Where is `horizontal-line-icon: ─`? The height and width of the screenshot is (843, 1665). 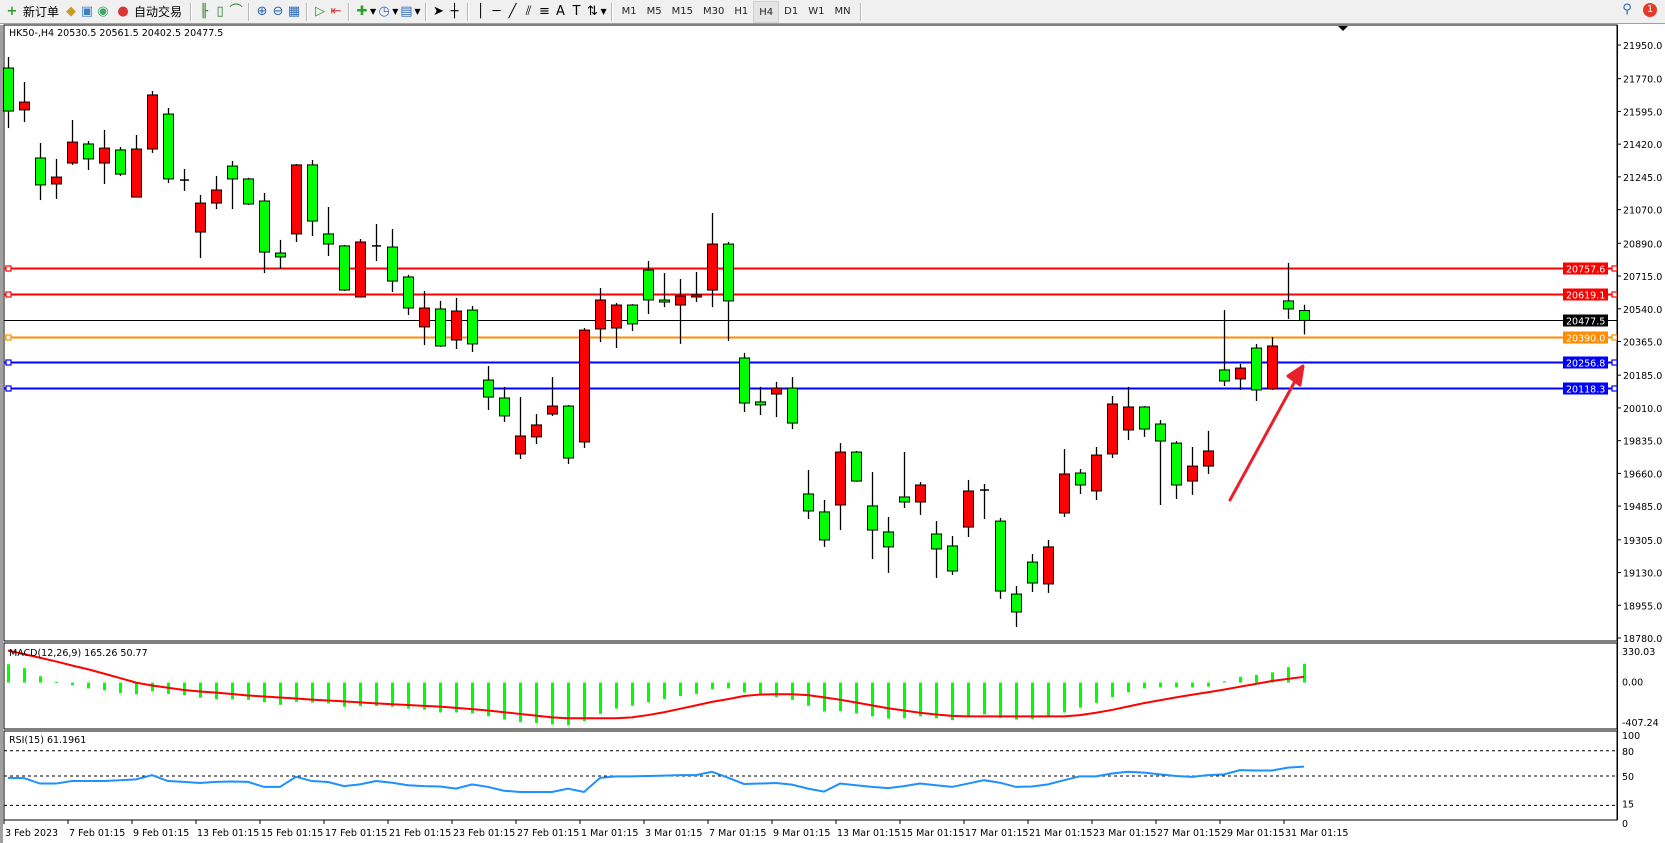
horizontal-line-icon: ─ is located at coordinates (496, 11).